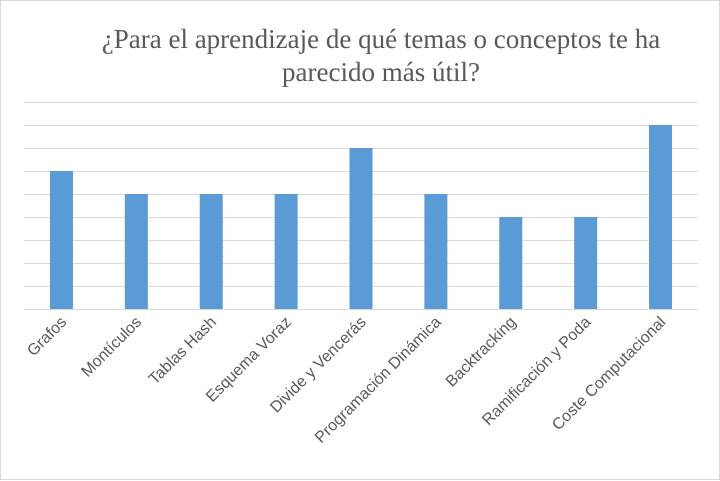 This screenshot has height=481, width=720. Describe the element at coordinates (481, 352) in the screenshot. I see `x-tick-label: Backtracking` at that location.